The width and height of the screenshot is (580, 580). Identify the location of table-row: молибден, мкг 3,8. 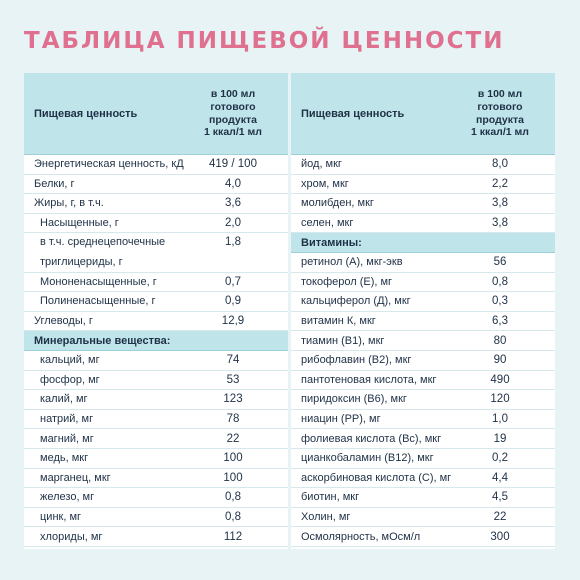
(423, 204).